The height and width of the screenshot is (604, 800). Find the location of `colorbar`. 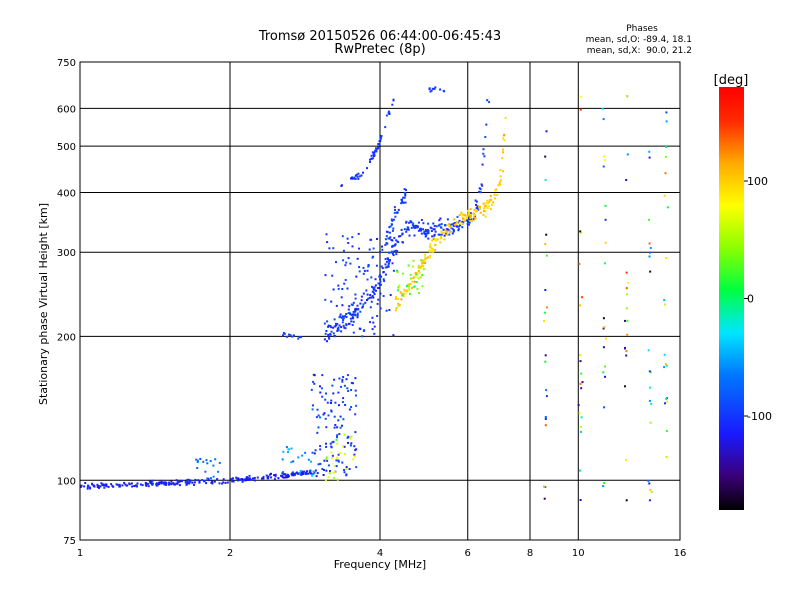

colorbar is located at coordinates (731, 298).